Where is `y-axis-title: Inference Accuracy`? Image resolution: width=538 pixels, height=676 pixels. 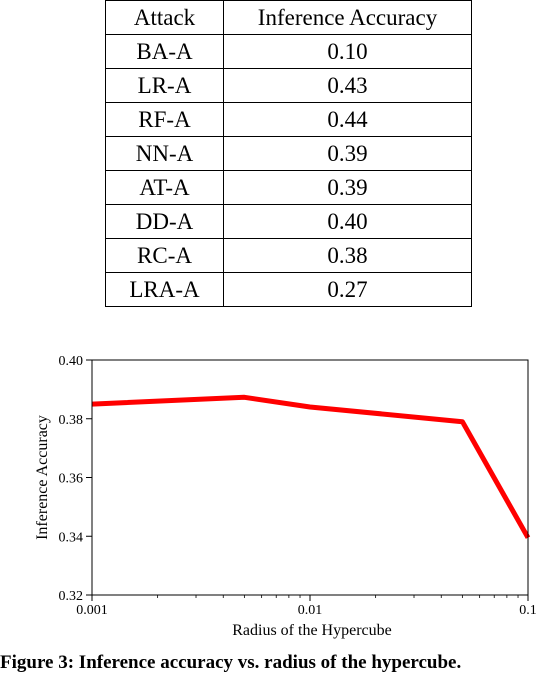
y-axis-title: Inference Accuracy is located at coordinates (42, 477).